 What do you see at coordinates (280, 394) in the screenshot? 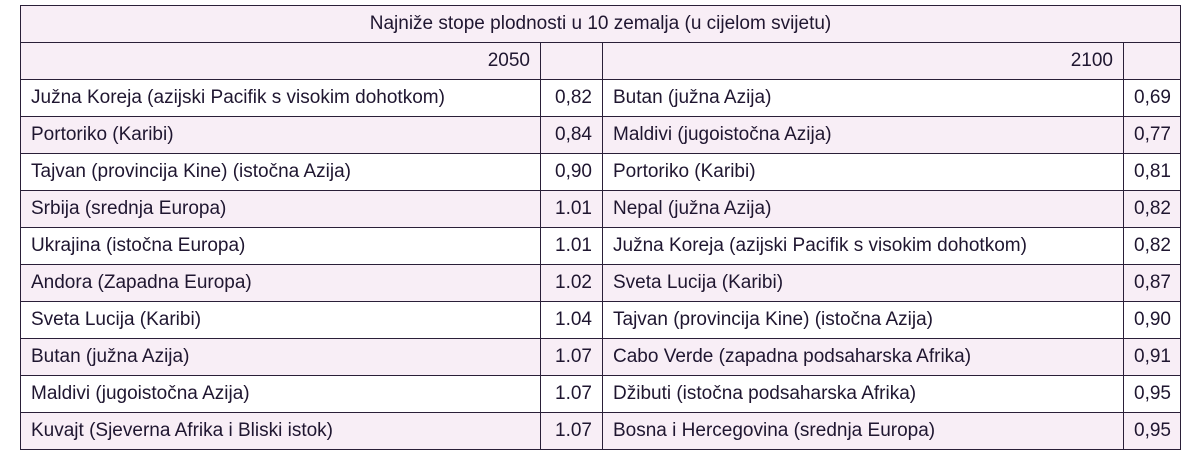
I see `country-2050-cell: Maldivi (jugoistočna Azija)` at bounding box center [280, 394].